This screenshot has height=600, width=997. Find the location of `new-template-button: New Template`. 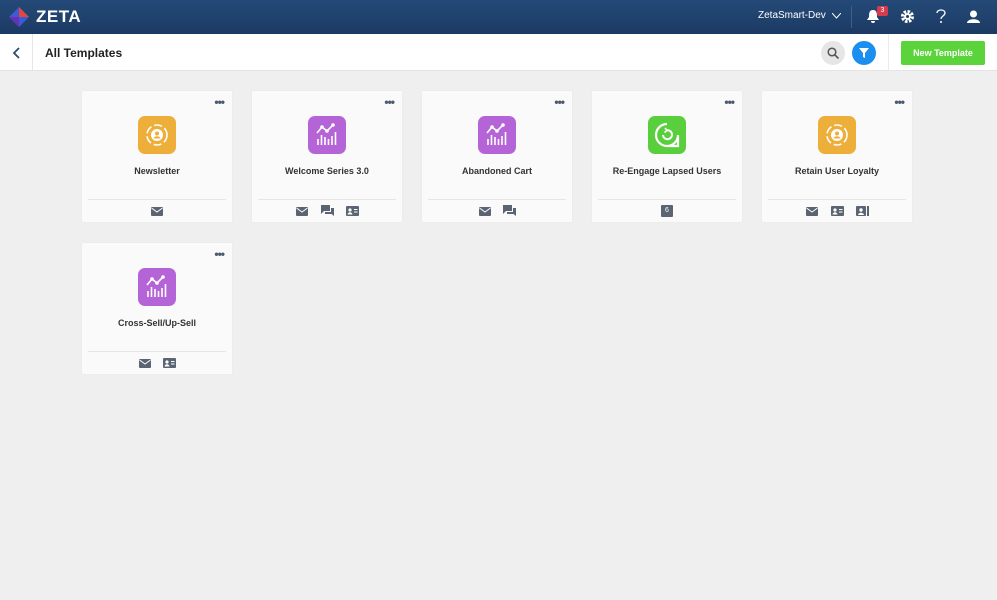

new-template-button: New Template is located at coordinates (943, 53).